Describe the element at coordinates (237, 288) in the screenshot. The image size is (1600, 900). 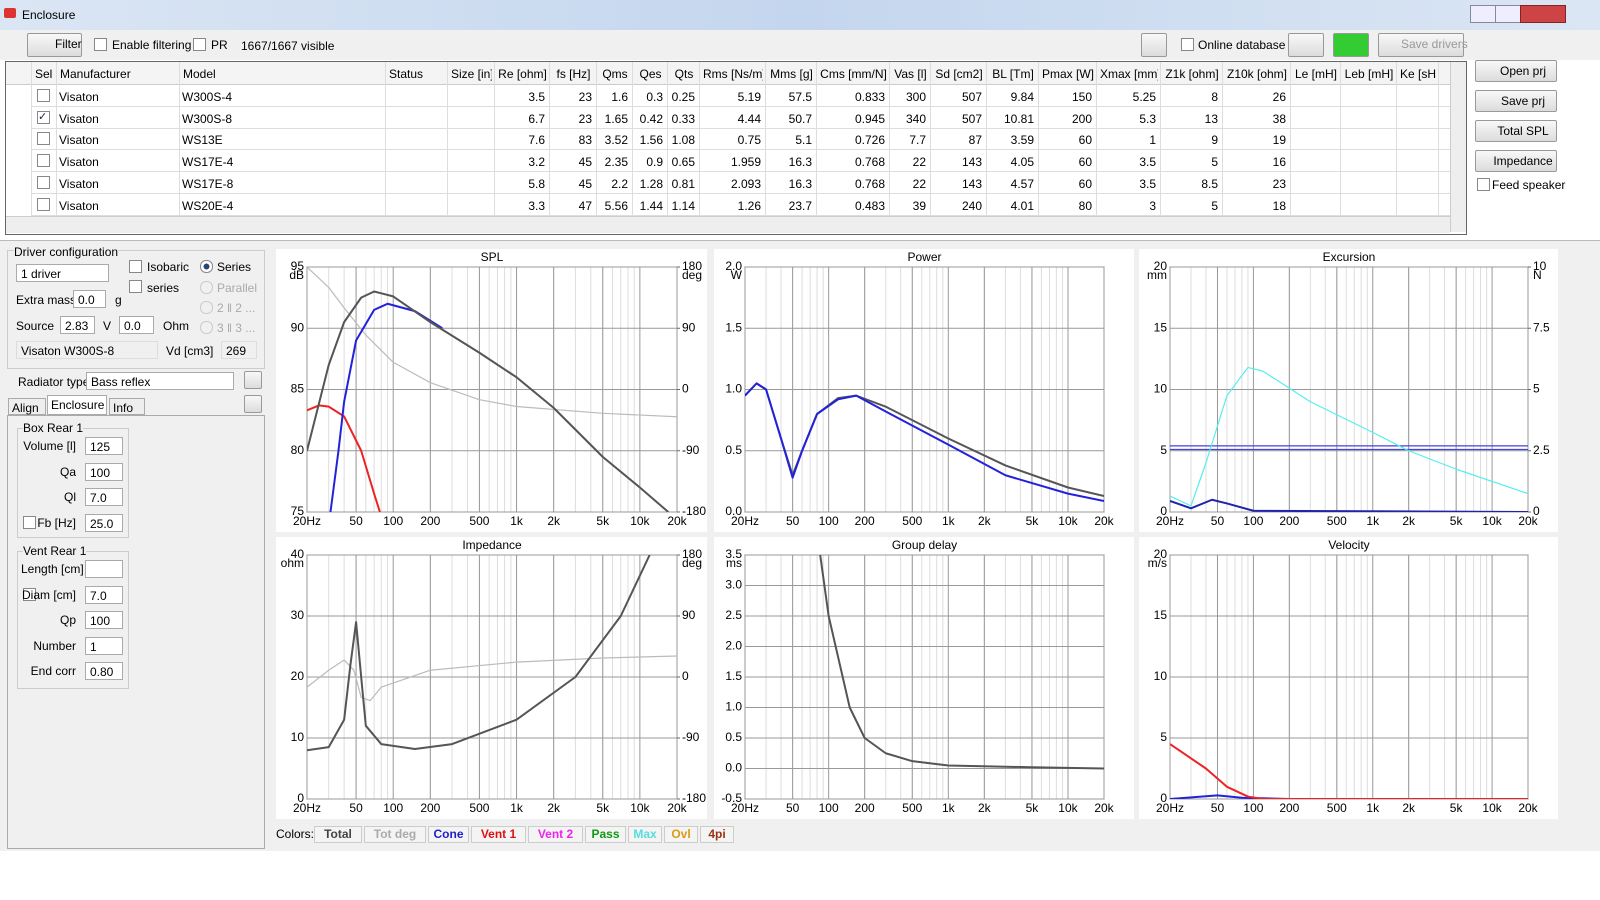
I see `label: Parallel` at that location.